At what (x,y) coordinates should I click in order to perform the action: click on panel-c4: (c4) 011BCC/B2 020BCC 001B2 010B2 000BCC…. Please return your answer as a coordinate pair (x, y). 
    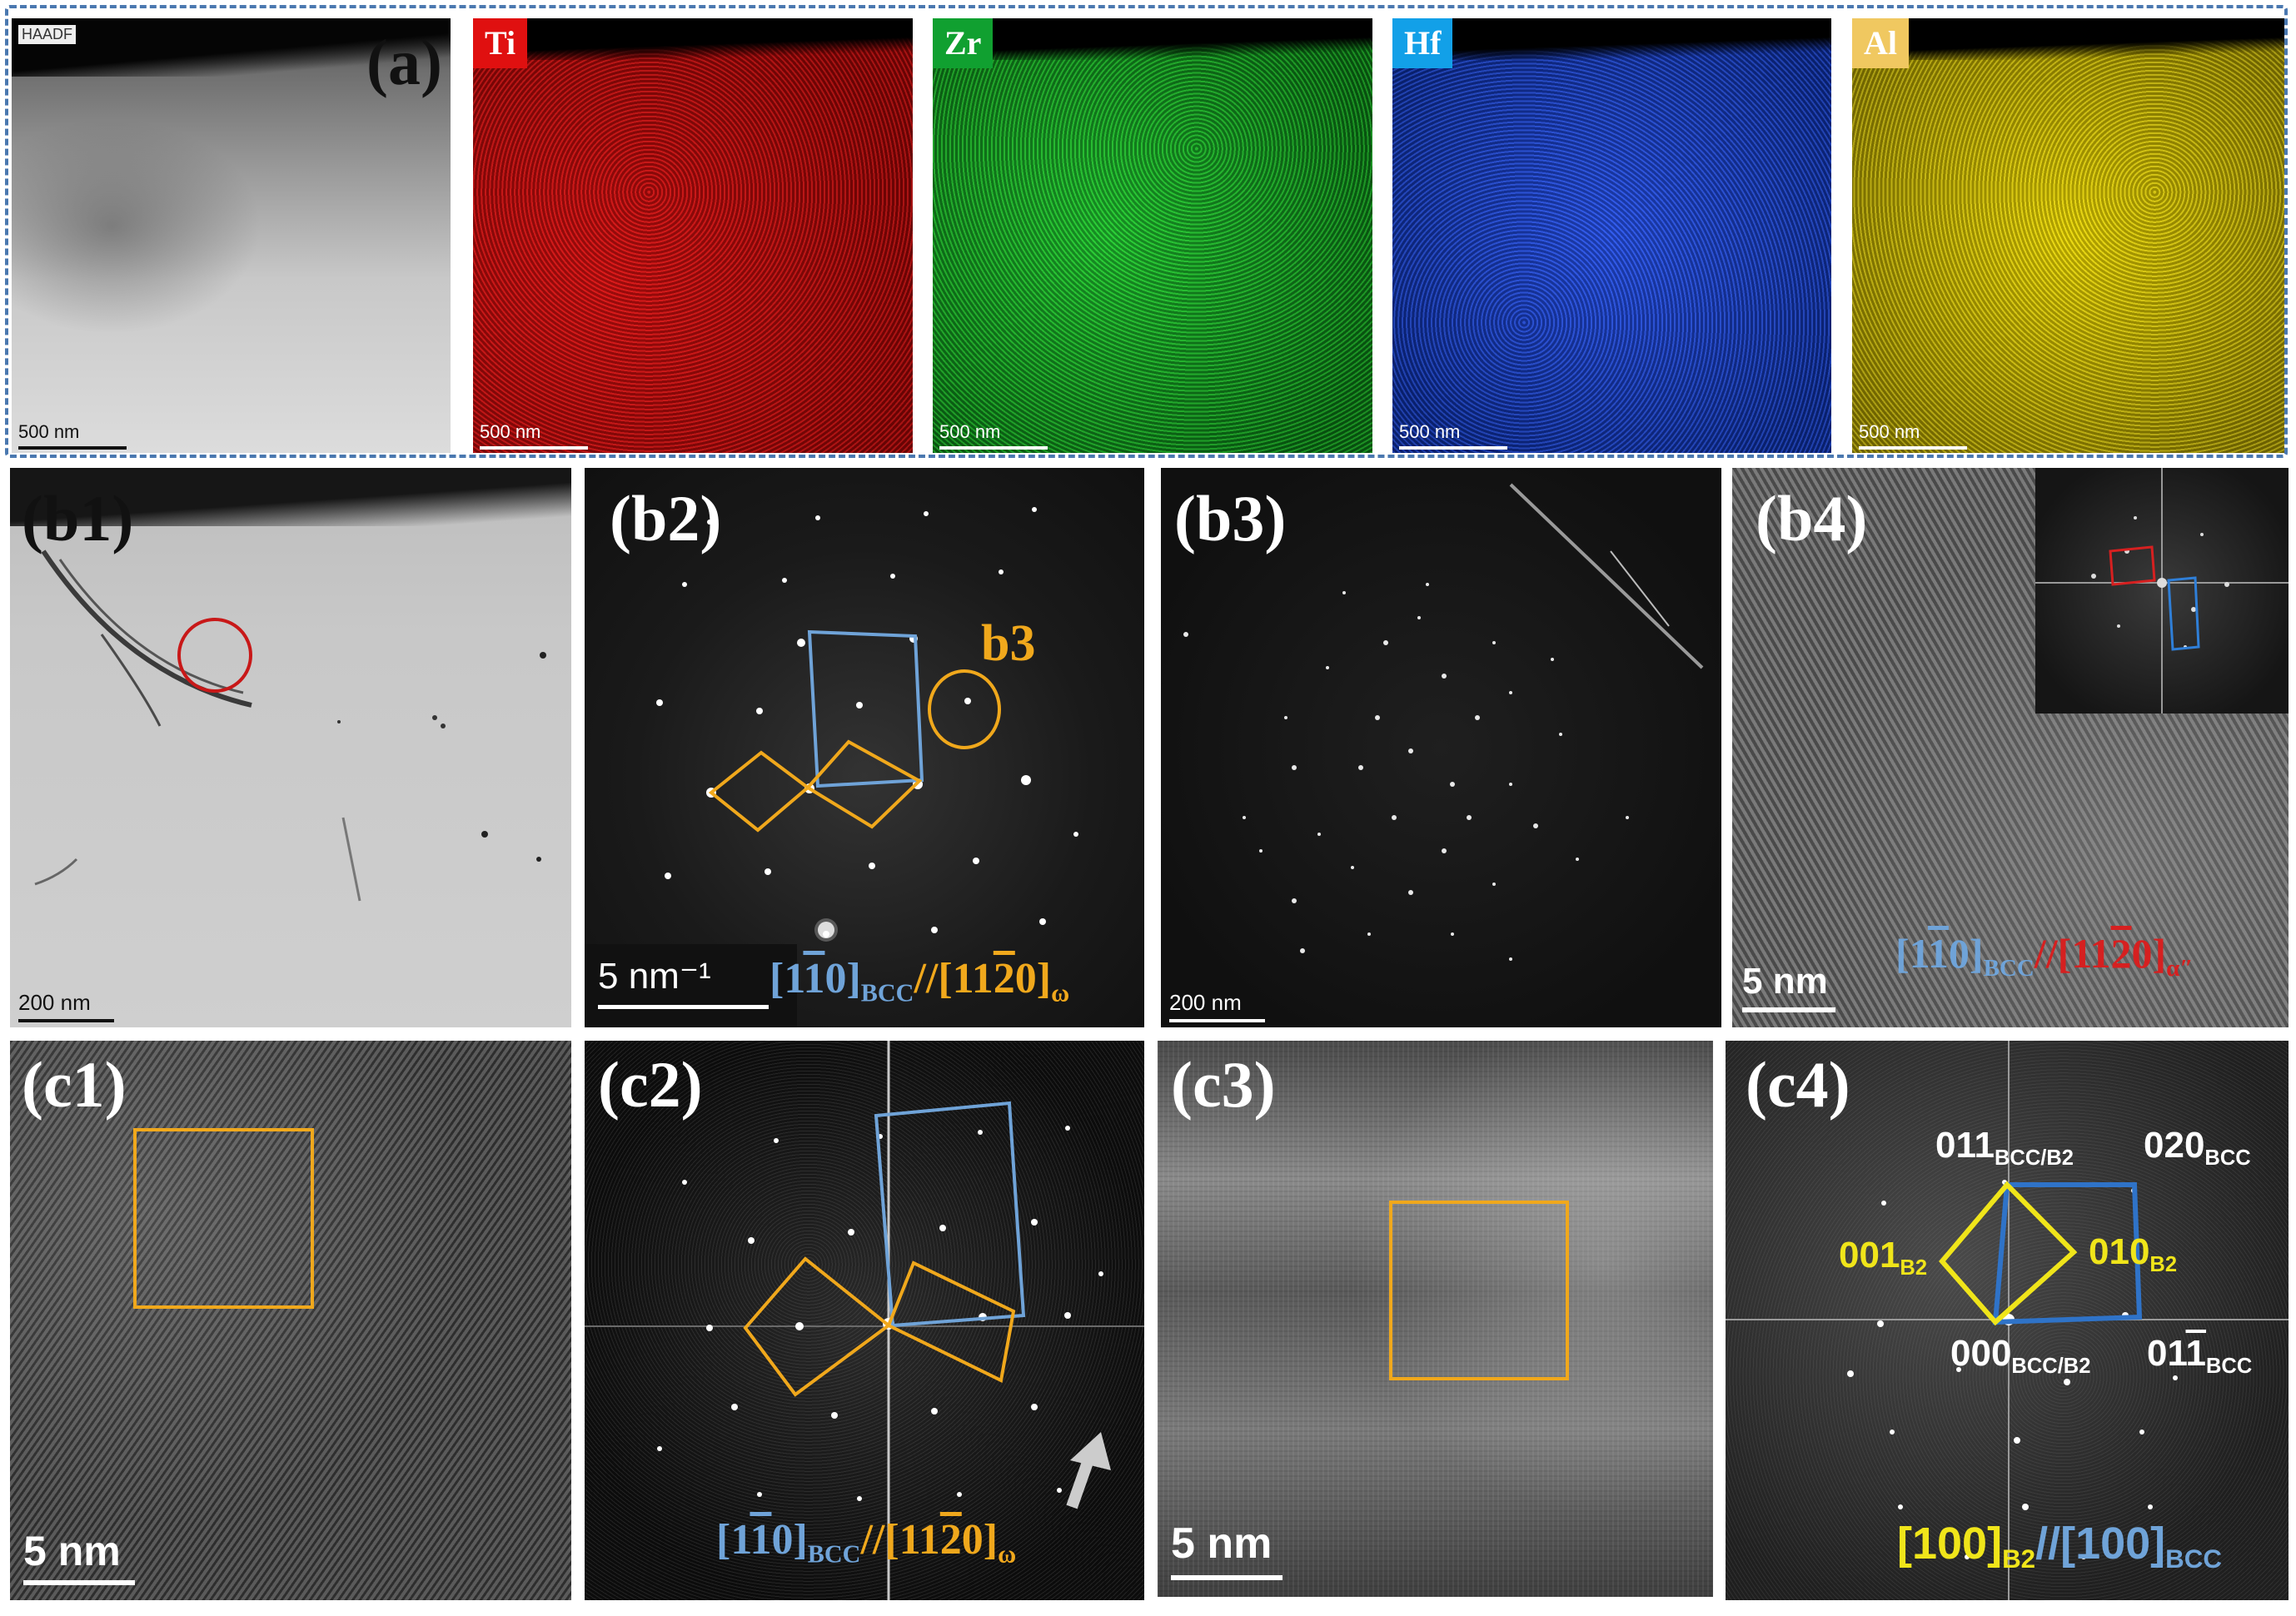
    Looking at the image, I should click on (2008, 1320).